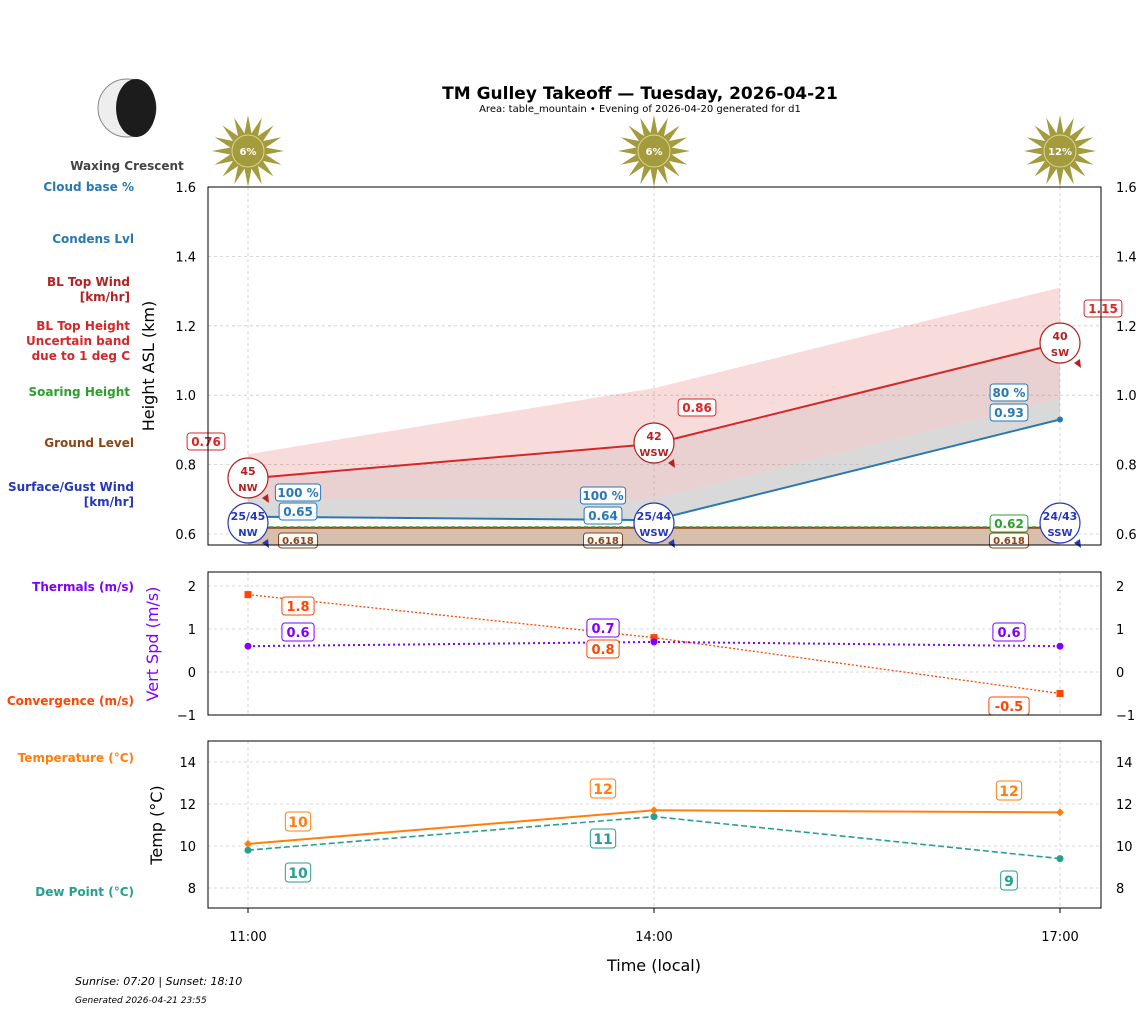 This screenshot has width=1147, height=1011. What do you see at coordinates (1126, 188) in the screenshot?
I see `y-tick-label-right: 1.6` at bounding box center [1126, 188].